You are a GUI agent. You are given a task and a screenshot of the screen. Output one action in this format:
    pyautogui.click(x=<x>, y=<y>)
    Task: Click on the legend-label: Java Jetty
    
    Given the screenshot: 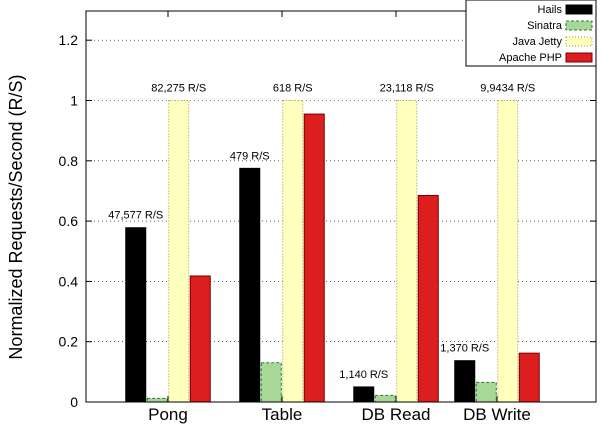 What is the action you would take?
    pyautogui.click(x=537, y=42)
    